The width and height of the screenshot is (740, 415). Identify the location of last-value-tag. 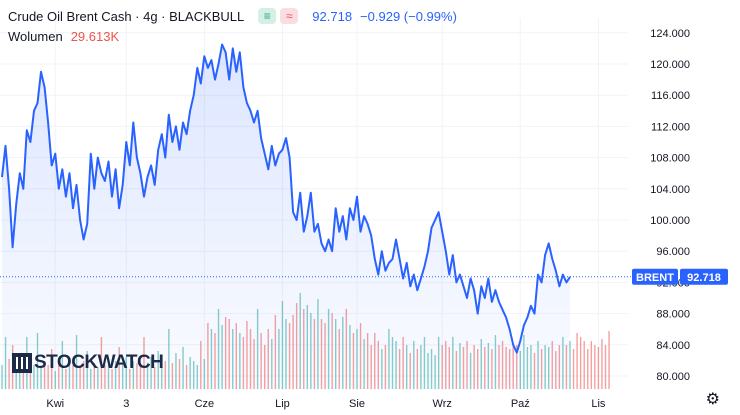
(704, 276).